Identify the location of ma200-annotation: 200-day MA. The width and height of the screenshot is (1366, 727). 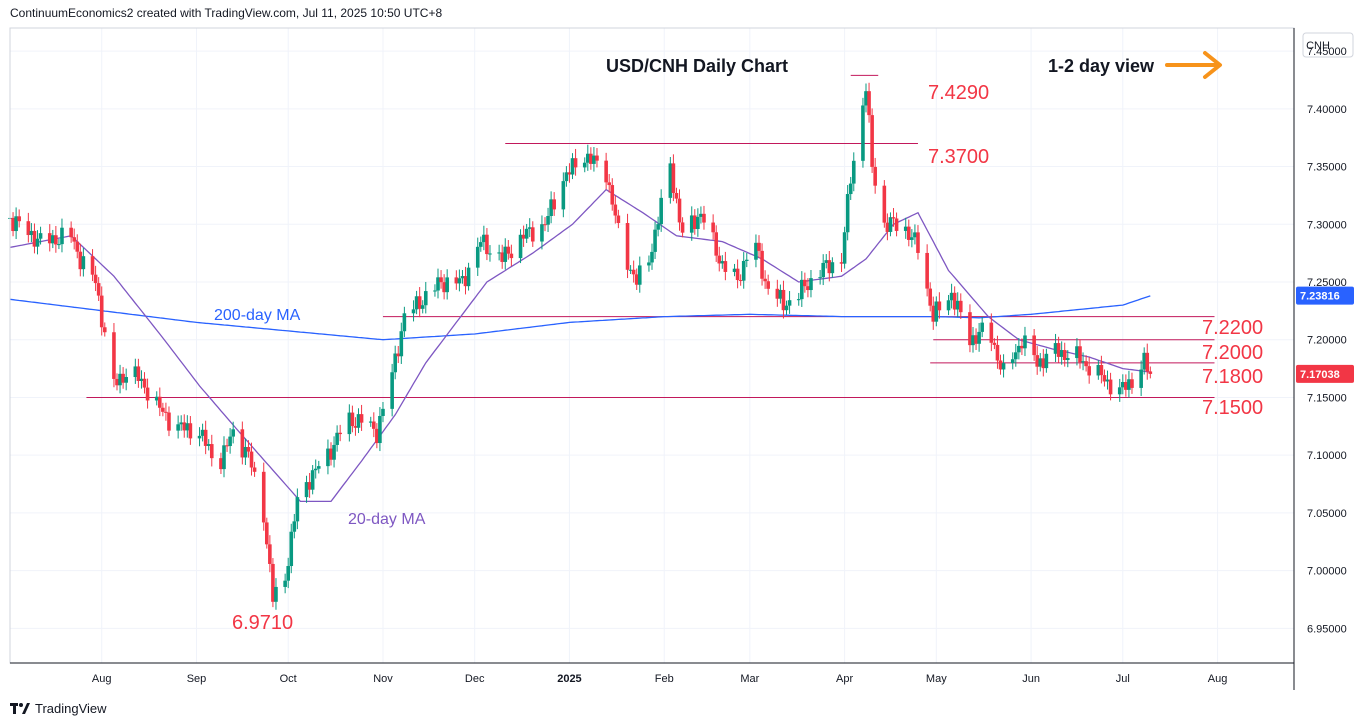
(257, 315).